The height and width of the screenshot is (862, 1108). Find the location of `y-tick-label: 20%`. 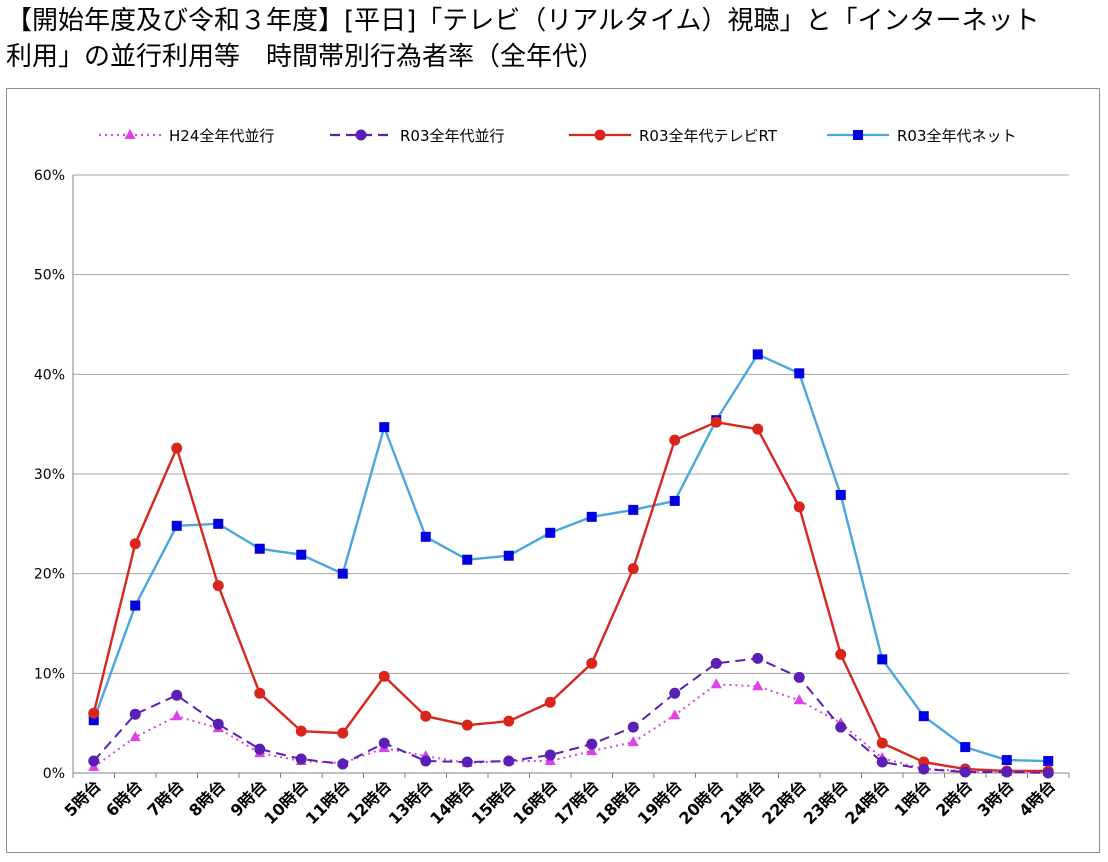

y-tick-label: 20% is located at coordinates (49, 575).